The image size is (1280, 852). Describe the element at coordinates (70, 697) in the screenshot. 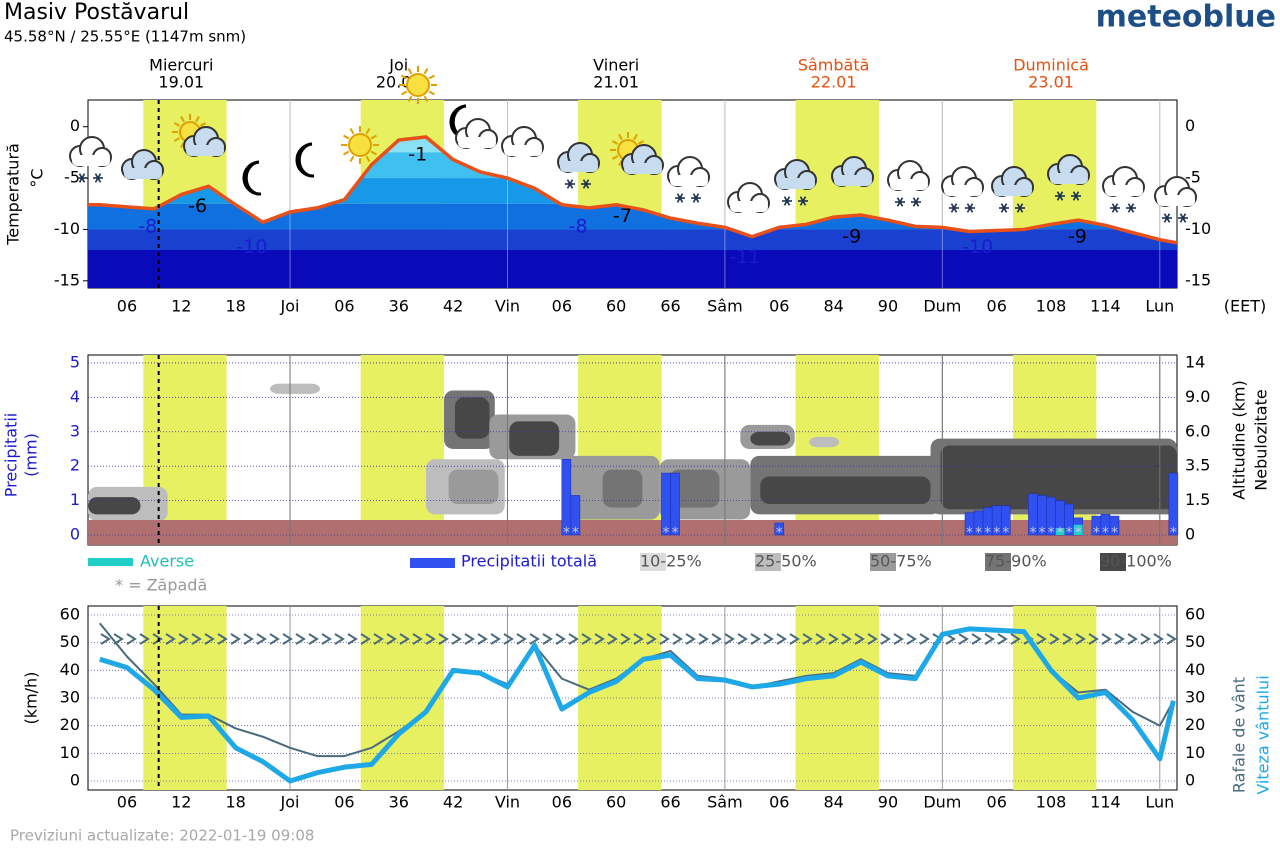

I see `y-tick-label: 30` at that location.